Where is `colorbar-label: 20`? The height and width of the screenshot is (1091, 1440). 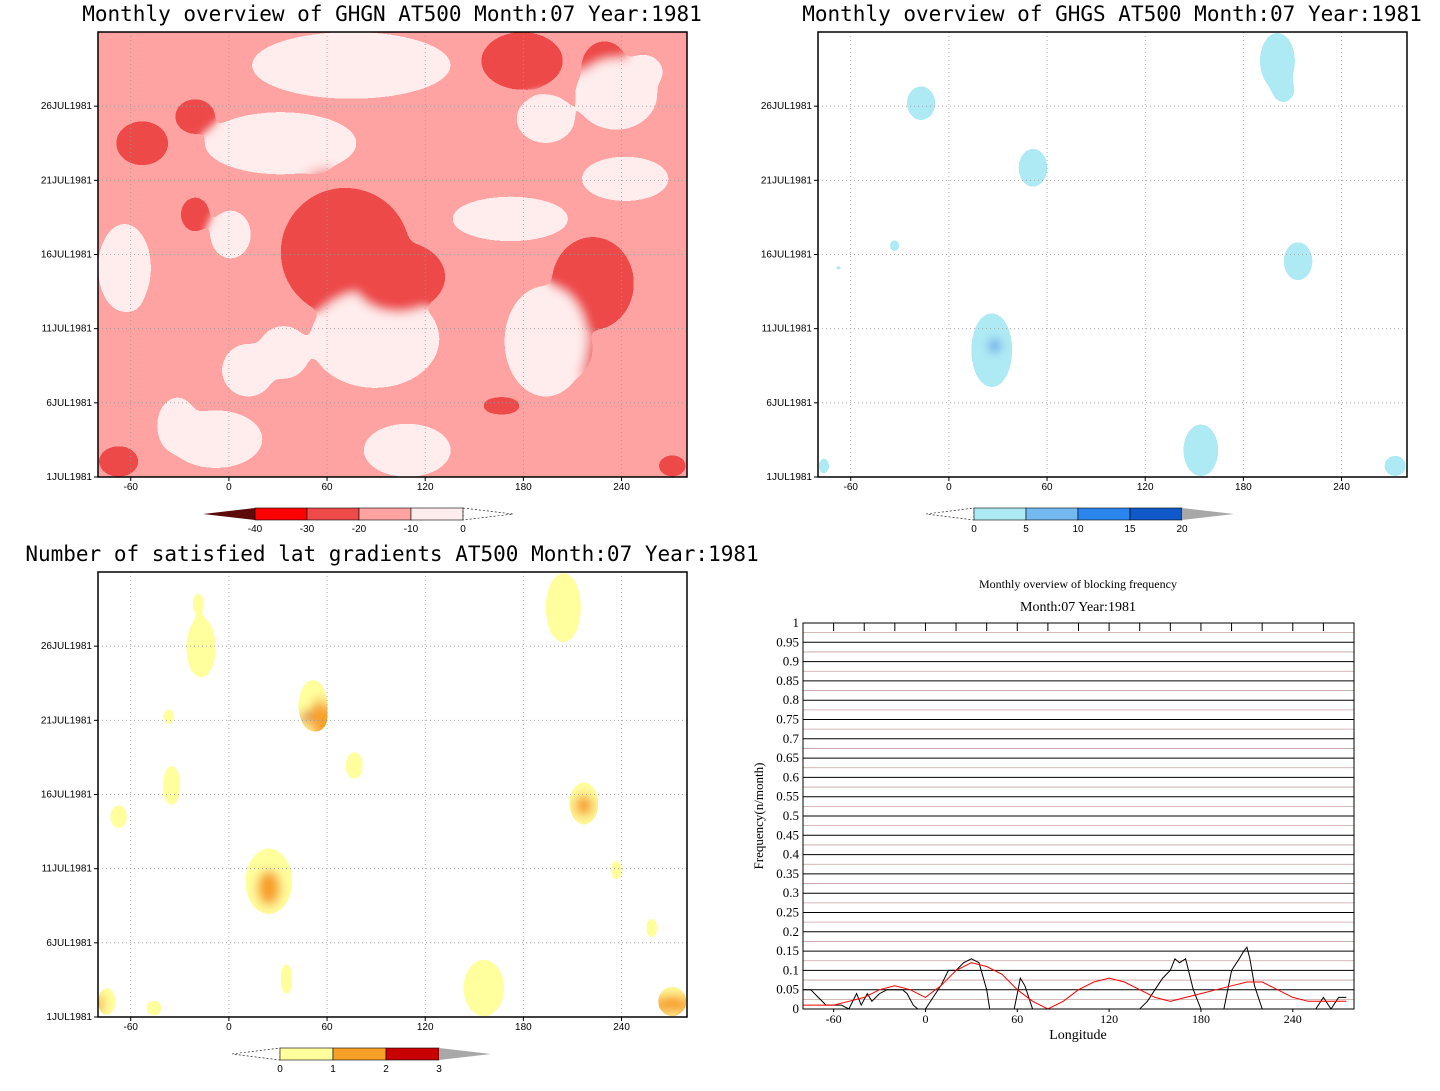 colorbar-label: 20 is located at coordinates (1182, 529).